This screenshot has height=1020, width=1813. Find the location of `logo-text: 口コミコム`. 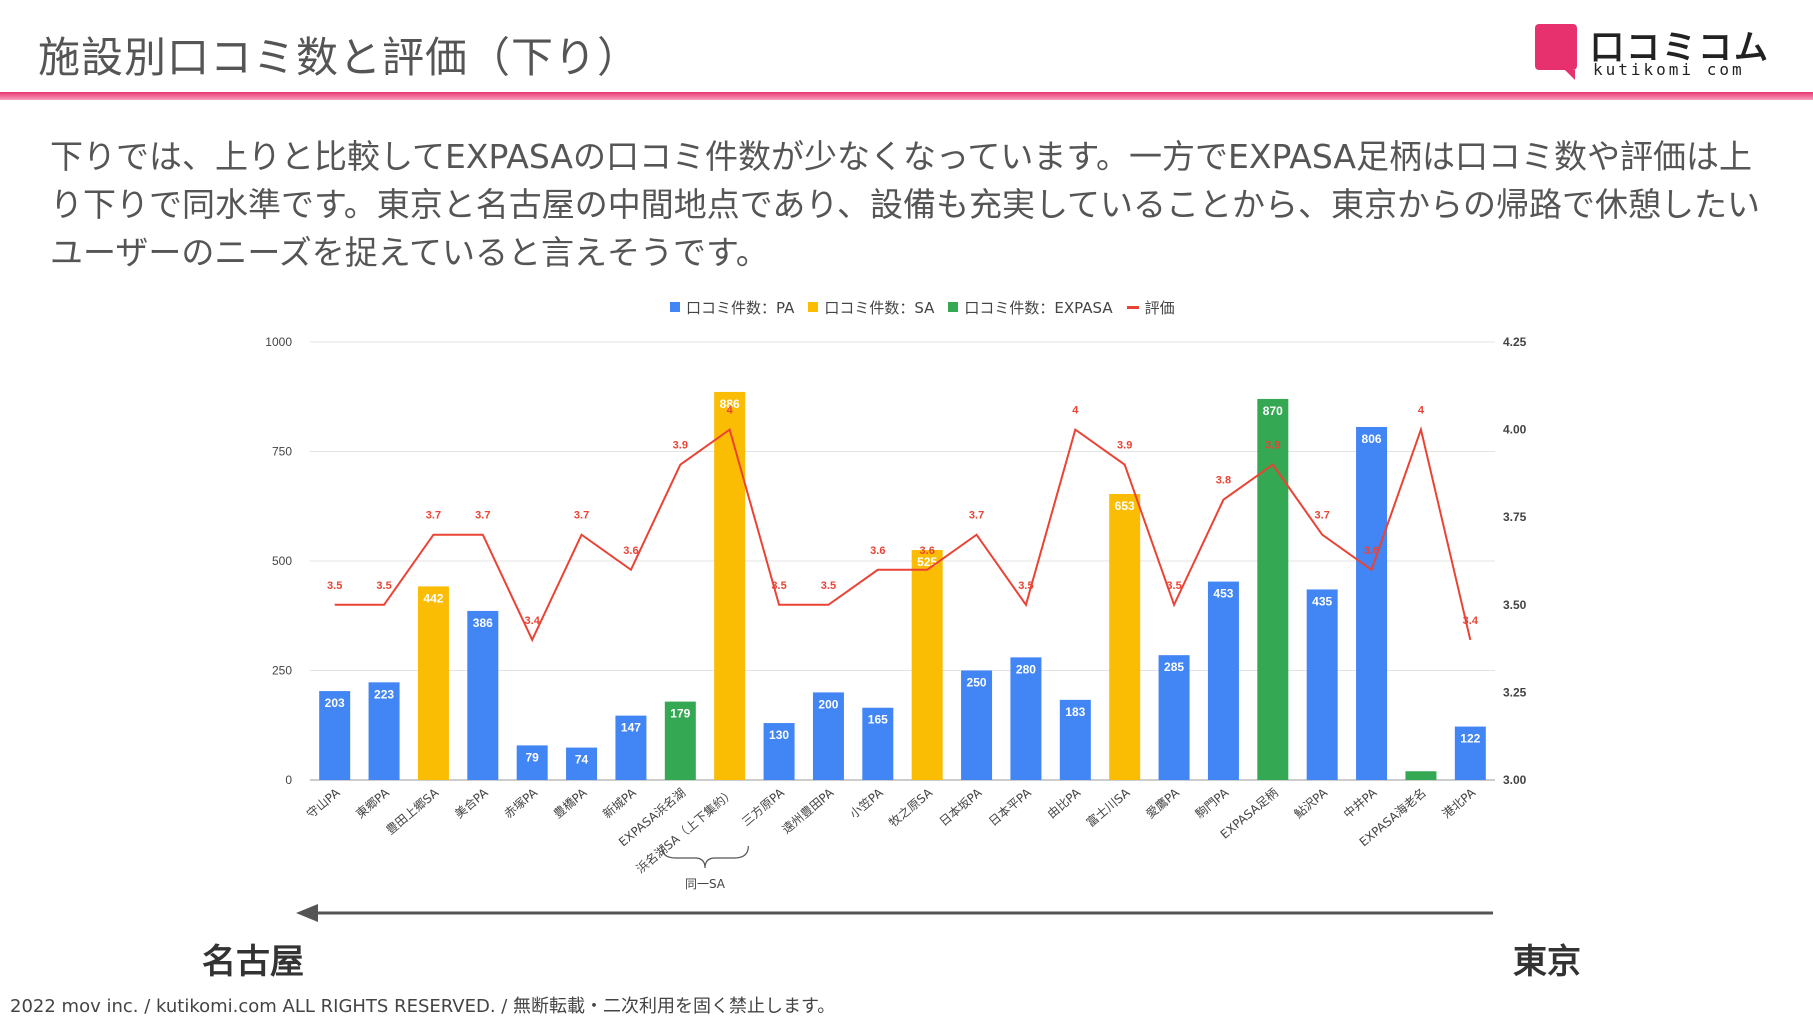

logo-text: 口コミコム is located at coordinates (1680, 48).